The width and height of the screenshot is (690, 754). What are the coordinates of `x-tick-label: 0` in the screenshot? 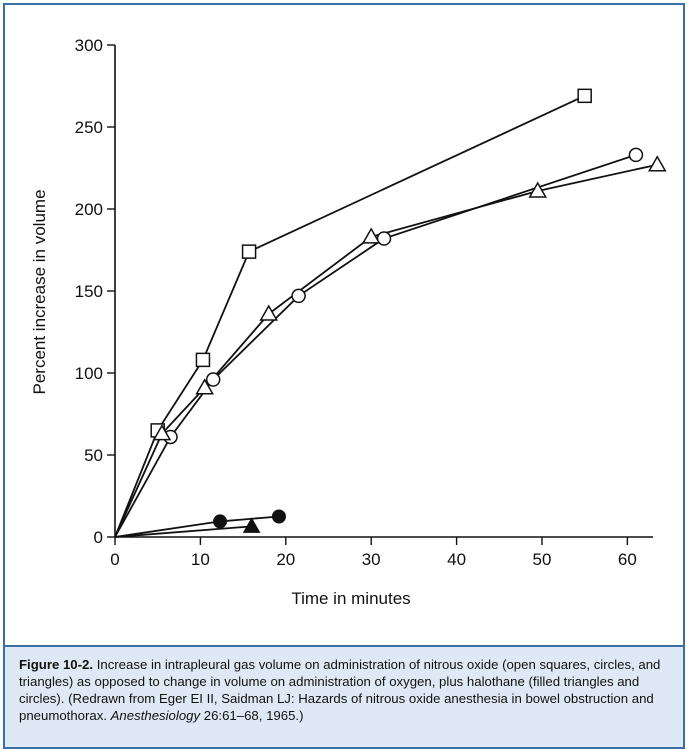 It's located at (114, 559).